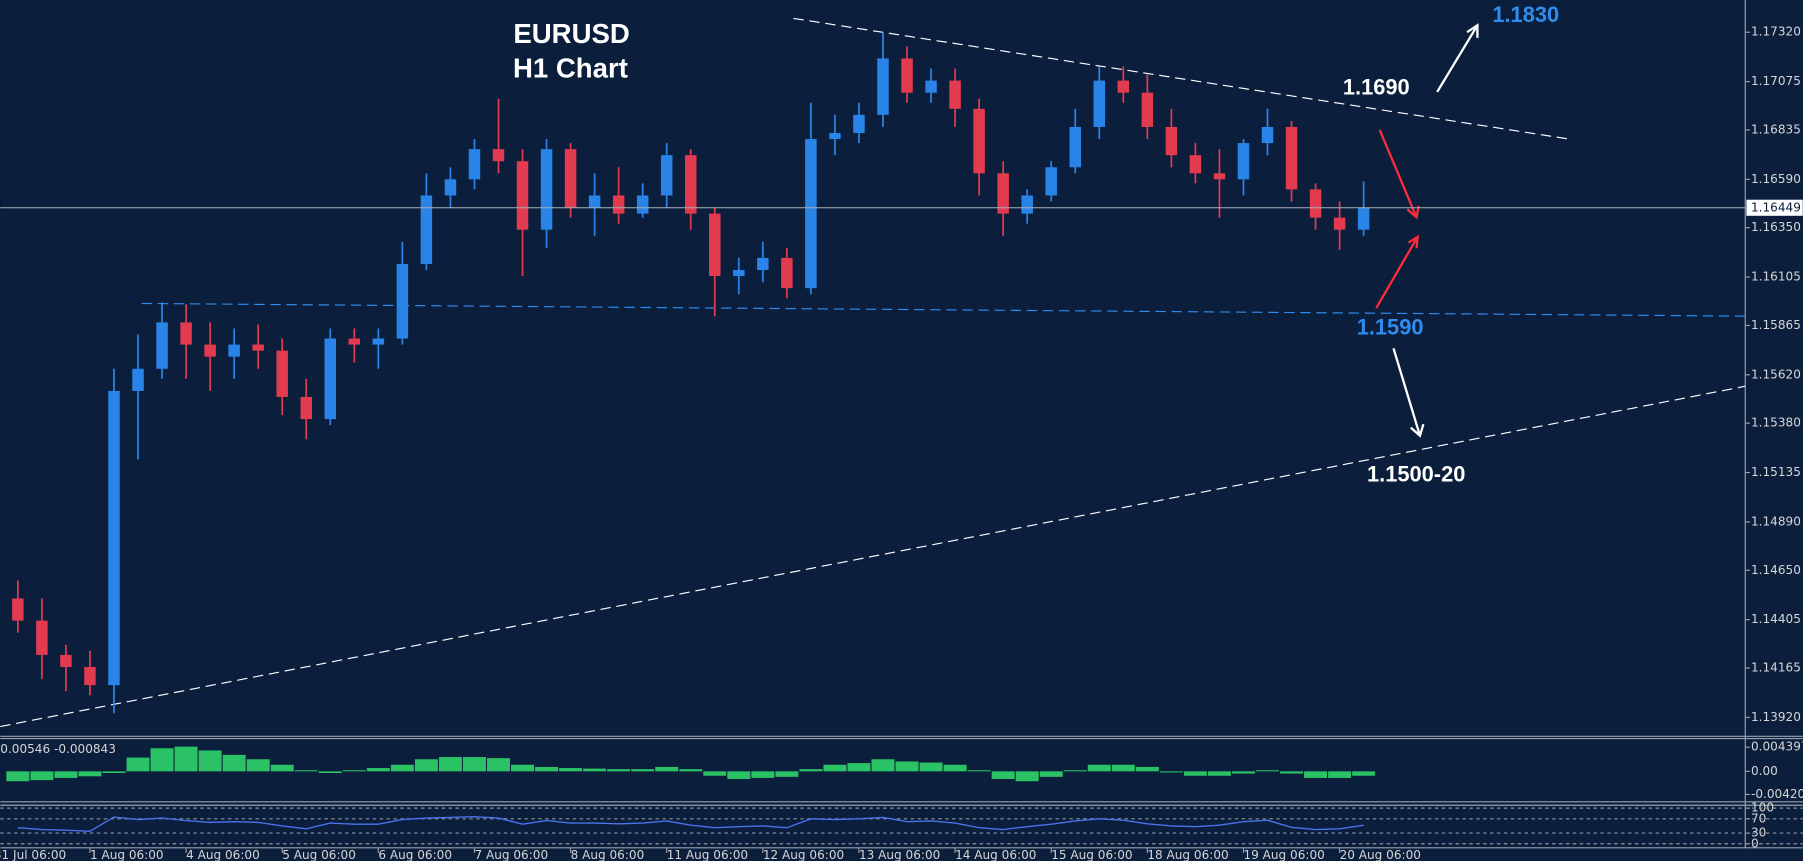 The height and width of the screenshot is (861, 1803). I want to click on x-tick-label: 15 Aug 06:00, so click(1091, 854).